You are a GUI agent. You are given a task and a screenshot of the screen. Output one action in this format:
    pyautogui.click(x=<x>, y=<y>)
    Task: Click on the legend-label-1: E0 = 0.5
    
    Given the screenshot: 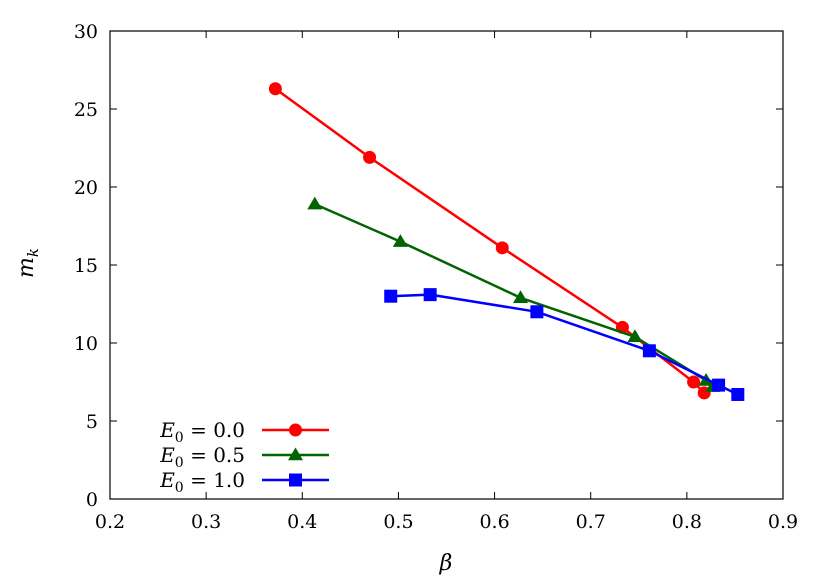 What is the action you would take?
    pyautogui.click(x=202, y=457)
    